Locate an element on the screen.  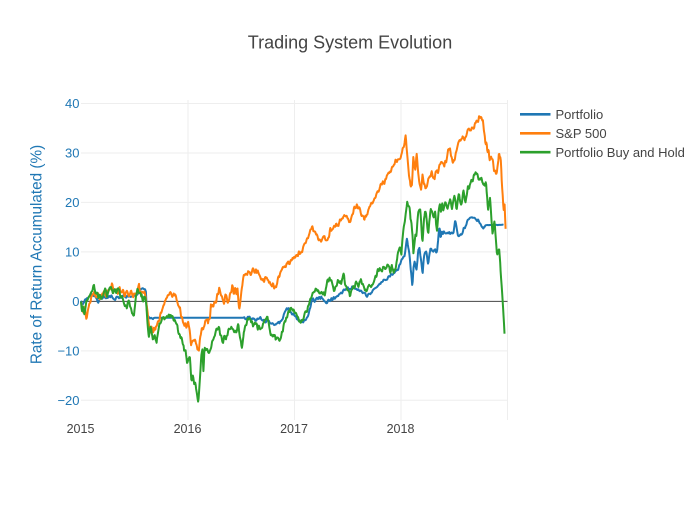
svg-text: 40 is located at coordinates (72, 103).